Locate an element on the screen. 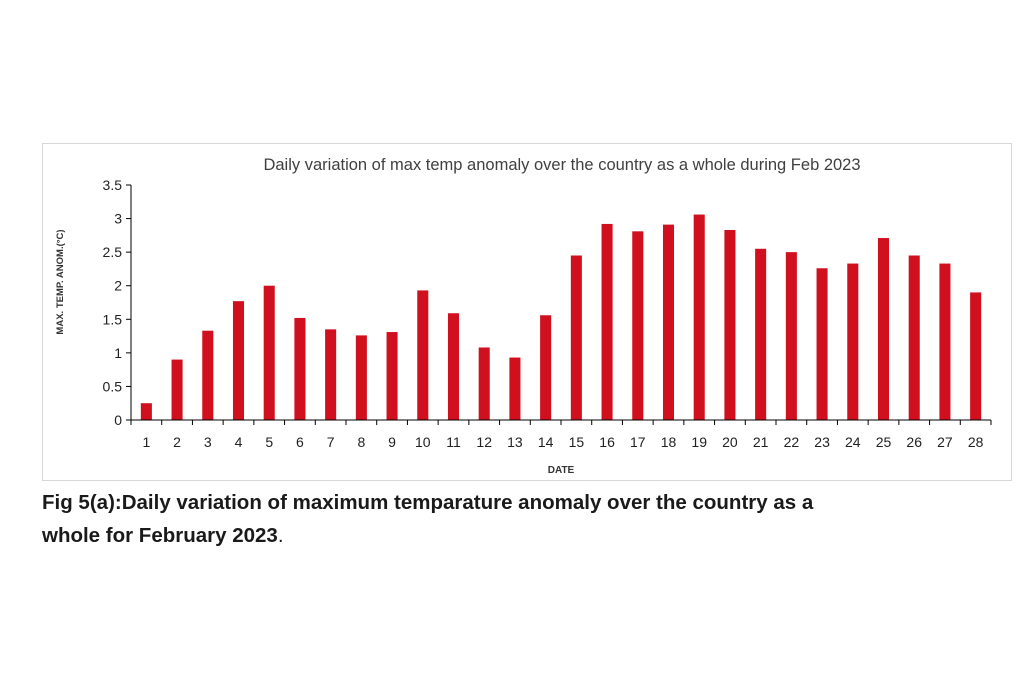 This screenshot has height=680, width=1024. y-tick-label: 3.5 is located at coordinates (113, 185).